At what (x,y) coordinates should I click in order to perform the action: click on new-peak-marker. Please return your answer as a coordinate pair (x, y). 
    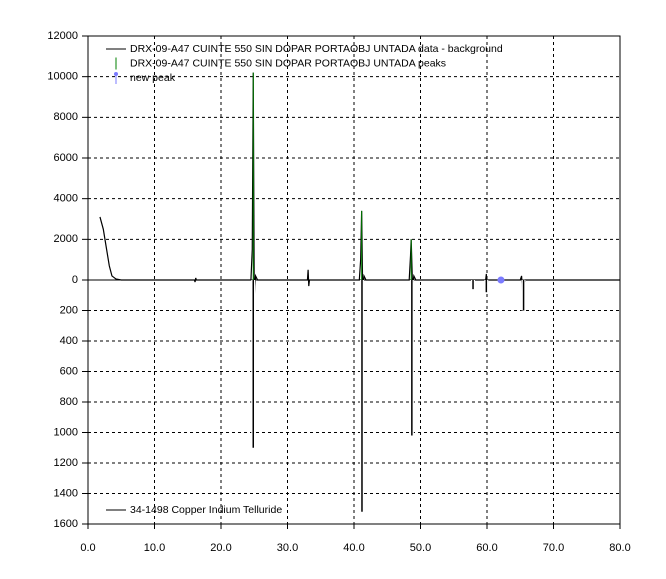
    Looking at the image, I should click on (501, 280).